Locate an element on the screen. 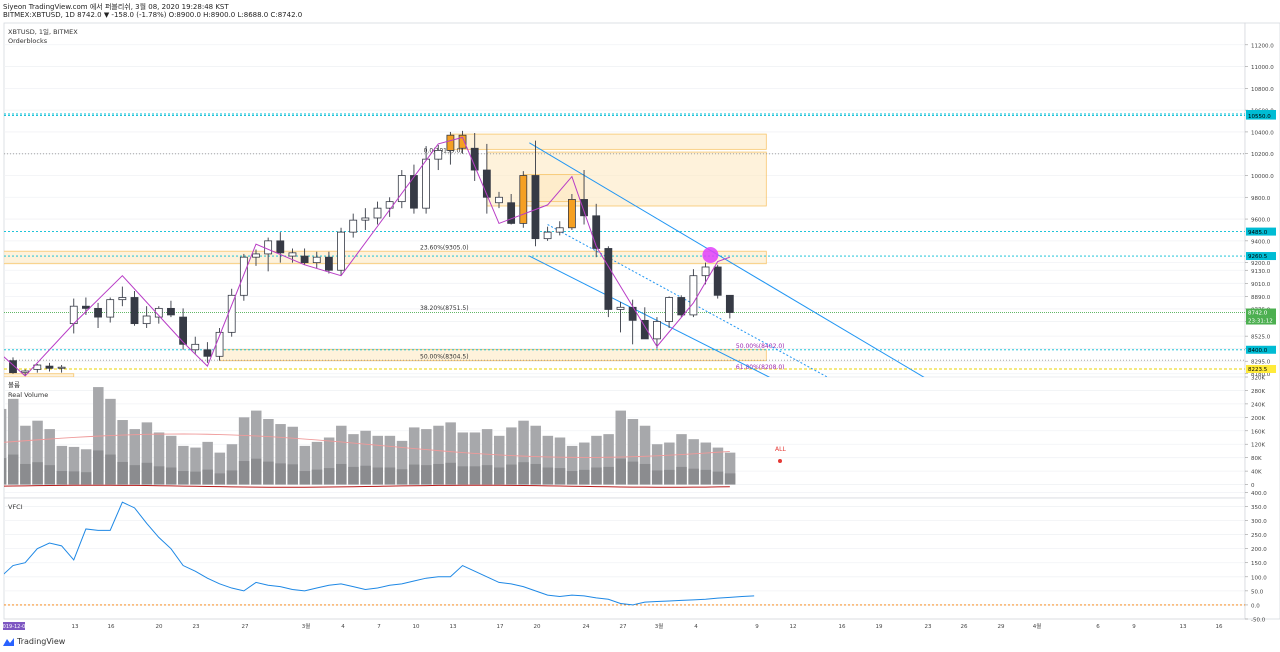 This screenshot has width=1280, height=652. price-tick-label: 9130.0 is located at coordinates (1261, 272).